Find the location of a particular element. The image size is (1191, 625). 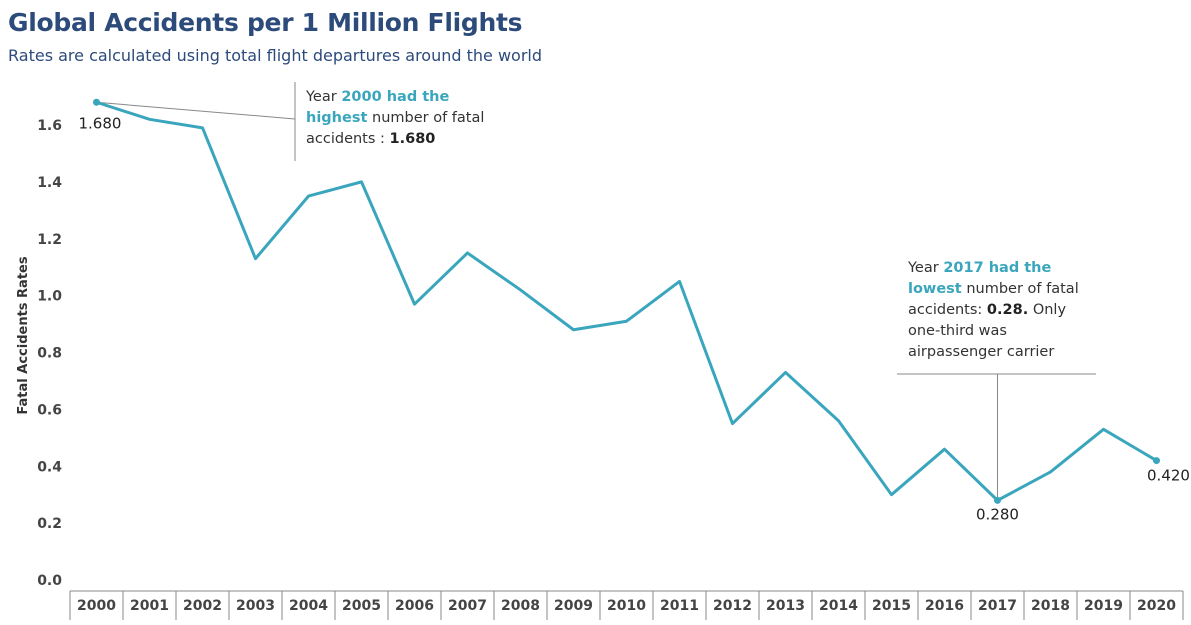

x-tick-label: 2011 is located at coordinates (679, 606).